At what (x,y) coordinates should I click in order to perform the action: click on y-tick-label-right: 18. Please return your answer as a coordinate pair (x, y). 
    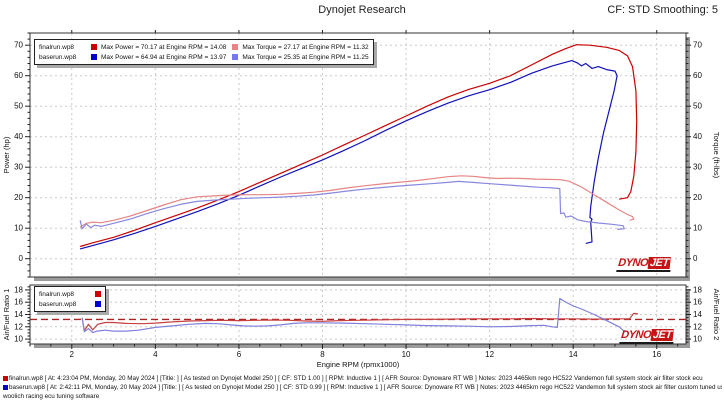
    Looking at the image, I should click on (697, 289).